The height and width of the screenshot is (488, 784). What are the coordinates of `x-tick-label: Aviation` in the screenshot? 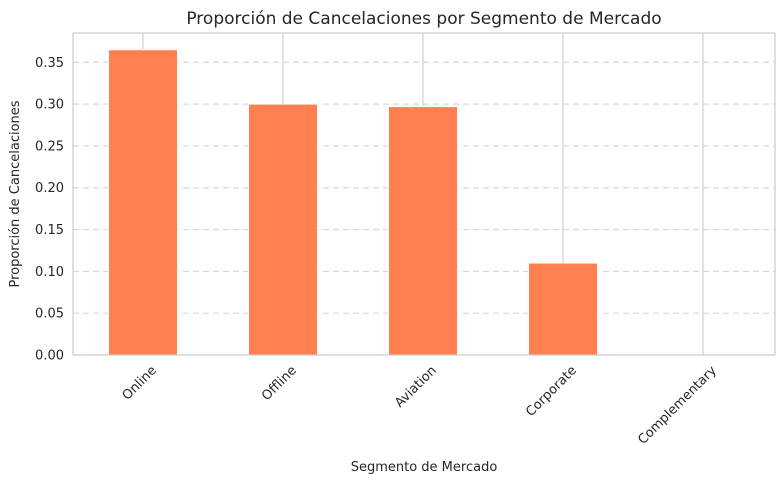 It's located at (416, 387).